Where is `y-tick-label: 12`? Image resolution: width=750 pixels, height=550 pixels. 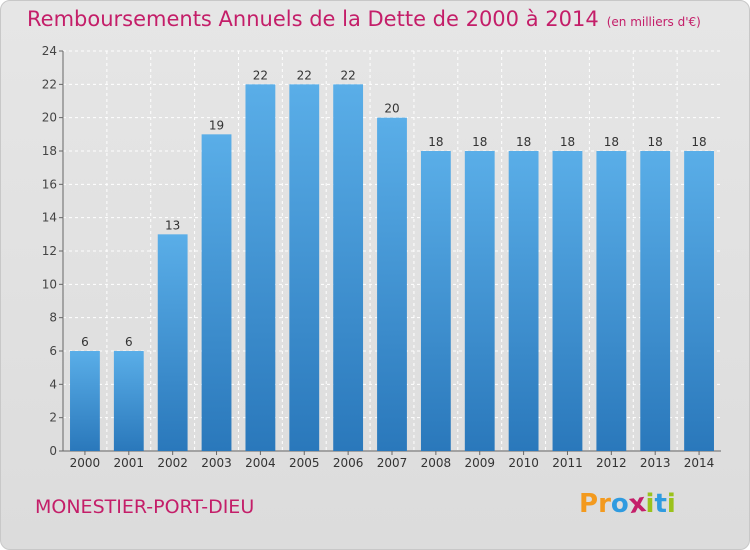
y-tick-label: 12 is located at coordinates (49, 251).